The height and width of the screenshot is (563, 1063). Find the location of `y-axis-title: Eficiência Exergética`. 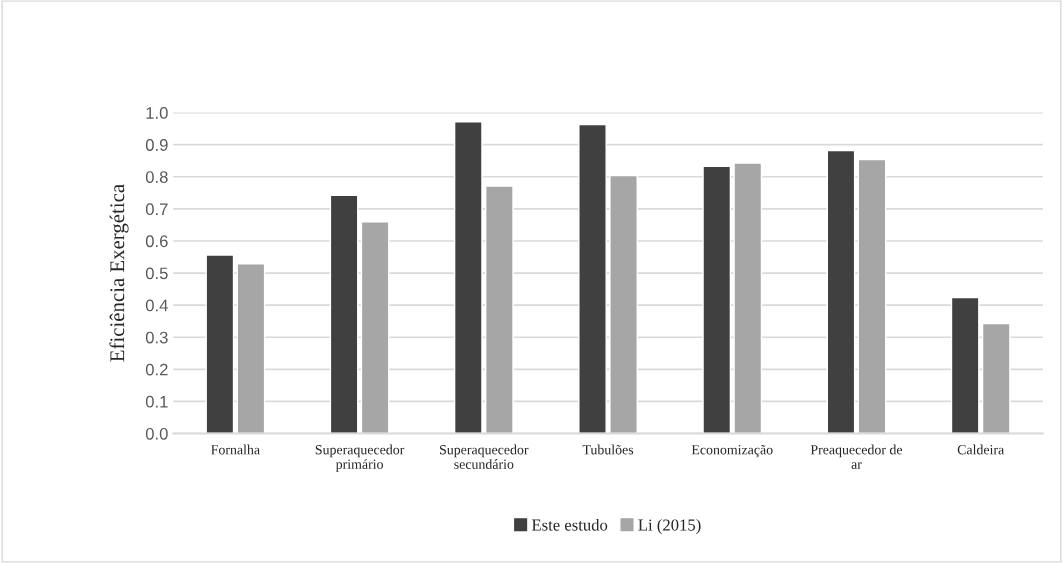

y-axis-title: Eficiência Exergética is located at coordinates (119, 273).